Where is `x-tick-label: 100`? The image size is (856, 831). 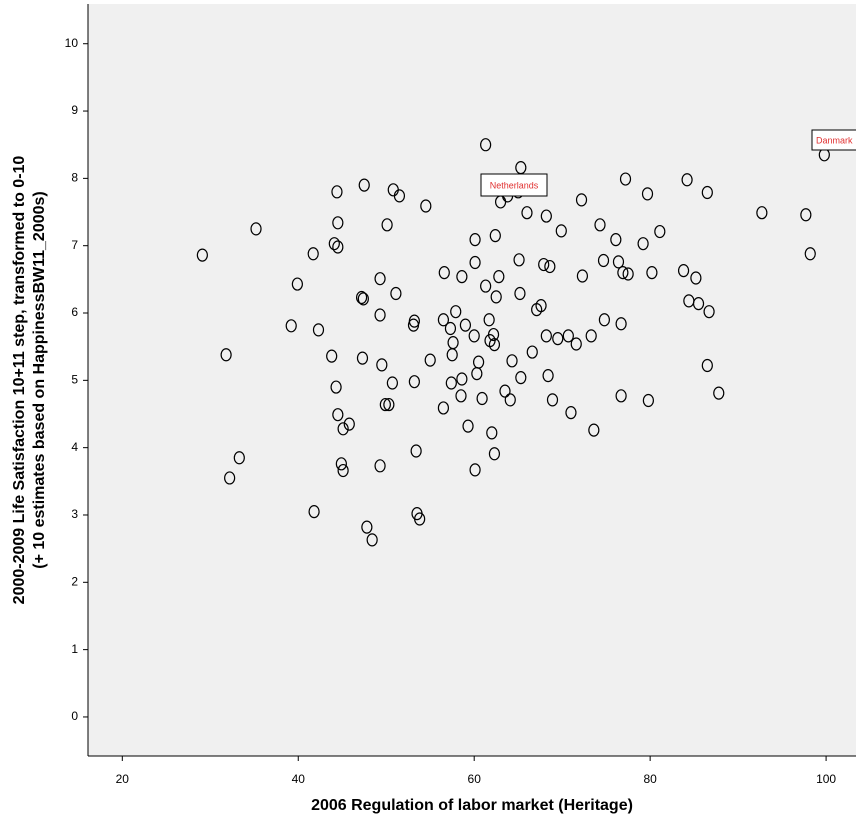
x-tick-label: 100 is located at coordinates (826, 779).